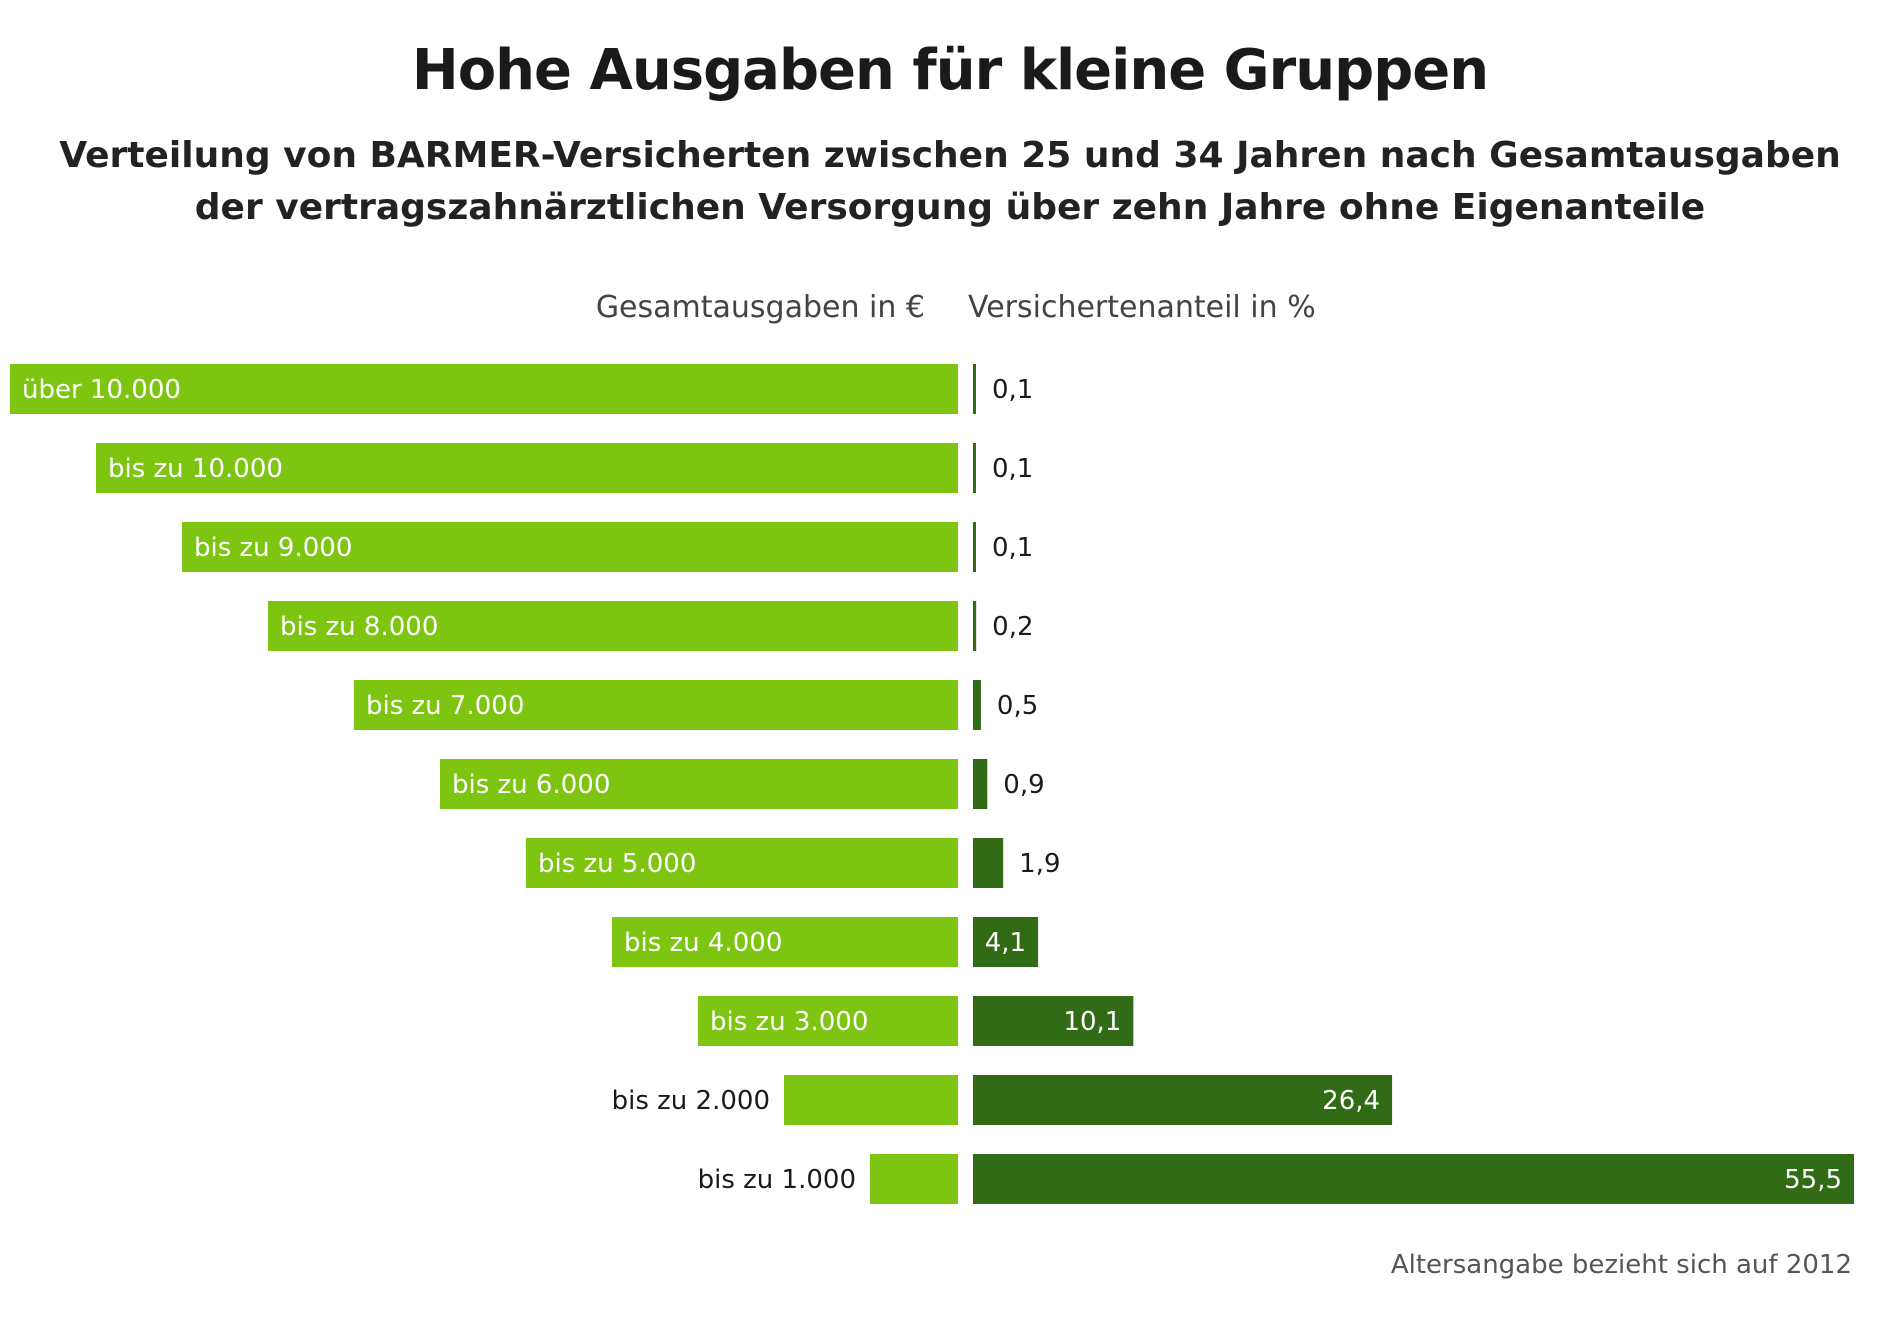 The height and width of the screenshot is (1321, 1900). What do you see at coordinates (777, 1180) in the screenshot?
I see `category-label-10: bis zu 1.000` at bounding box center [777, 1180].